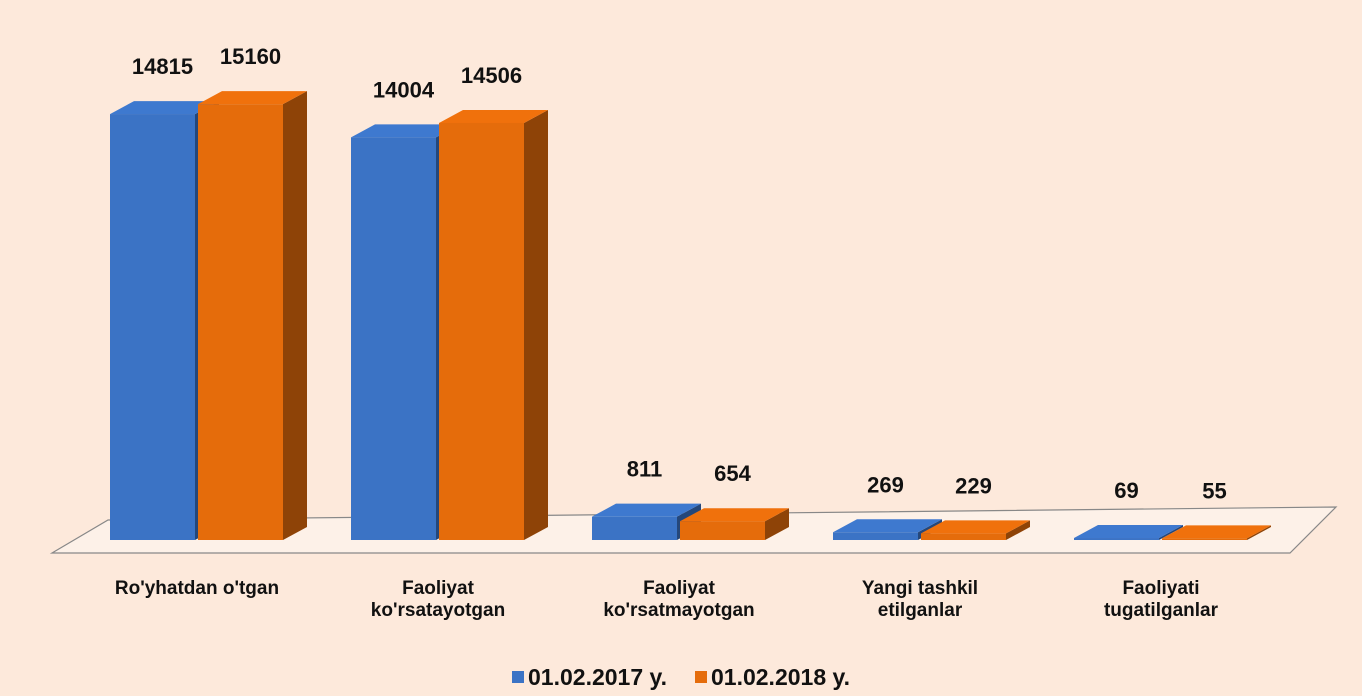  Describe the element at coordinates (197, 588) in the screenshot. I see `x-tick-label: Ro'yhatdan o'tgan` at that location.